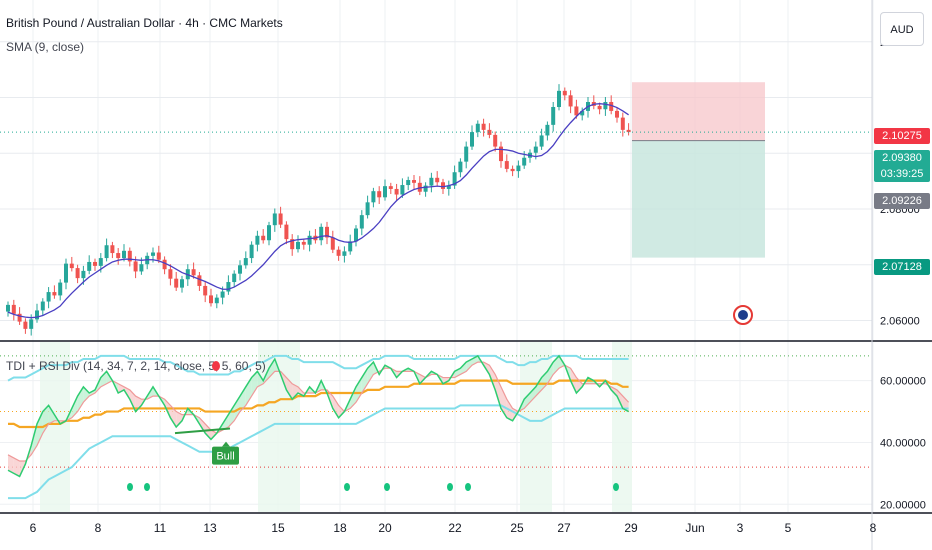  I want to click on economic-event-icon, so click(743, 315).